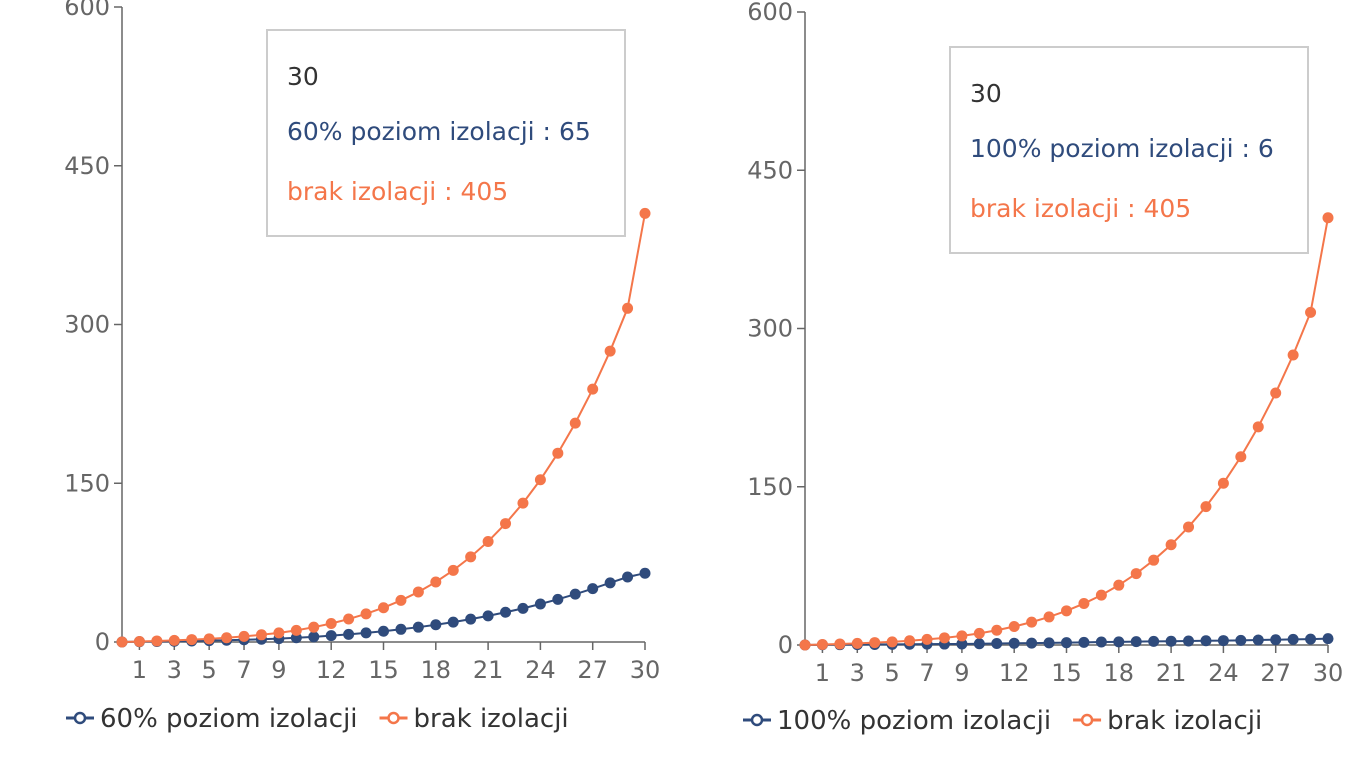  Describe the element at coordinates (331, 670) in the screenshot. I see `x-tick-label: 12` at that location.